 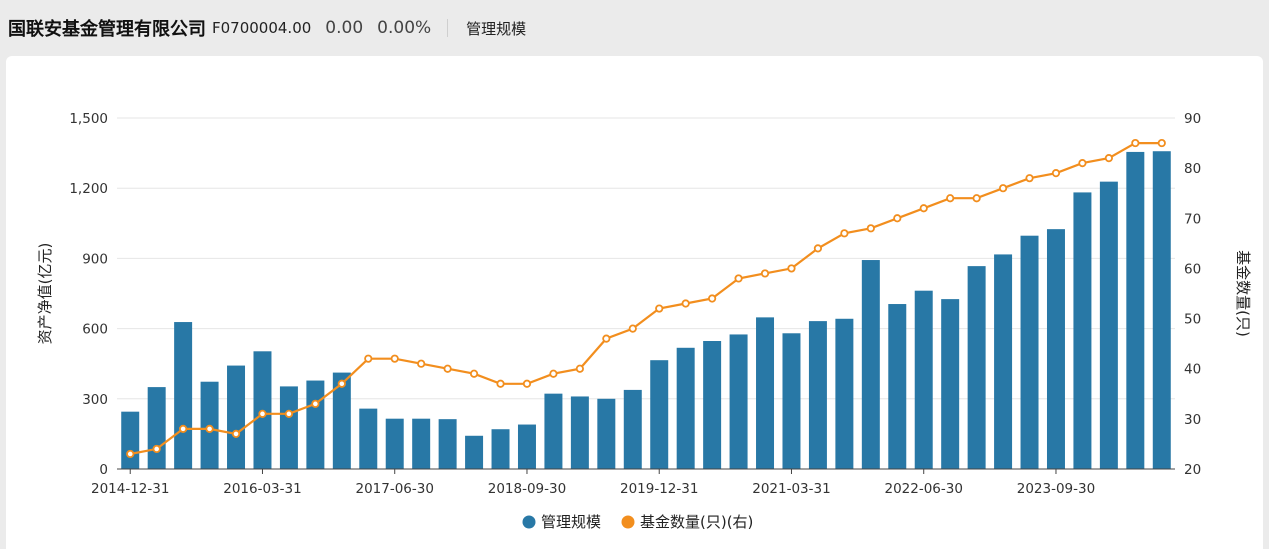 I want to click on y-tick-label-left: 0, so click(x=103, y=470).